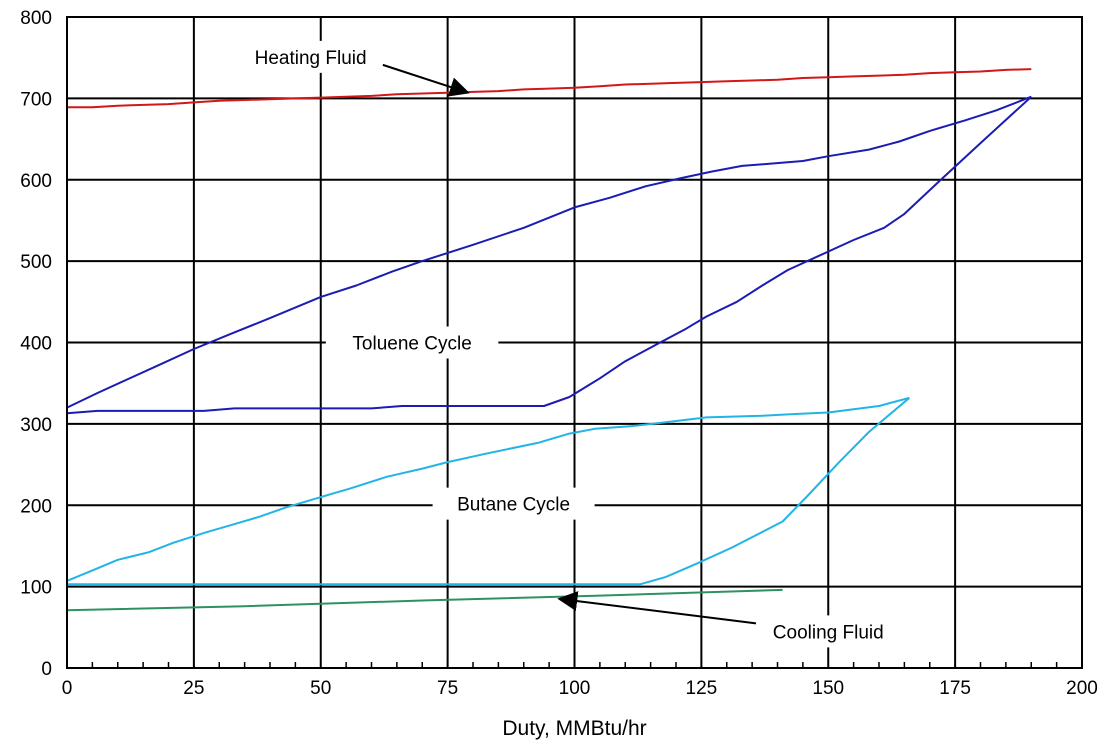 The image size is (1112, 744). What do you see at coordinates (1082, 688) in the screenshot?
I see `x-tick-label: 200` at bounding box center [1082, 688].